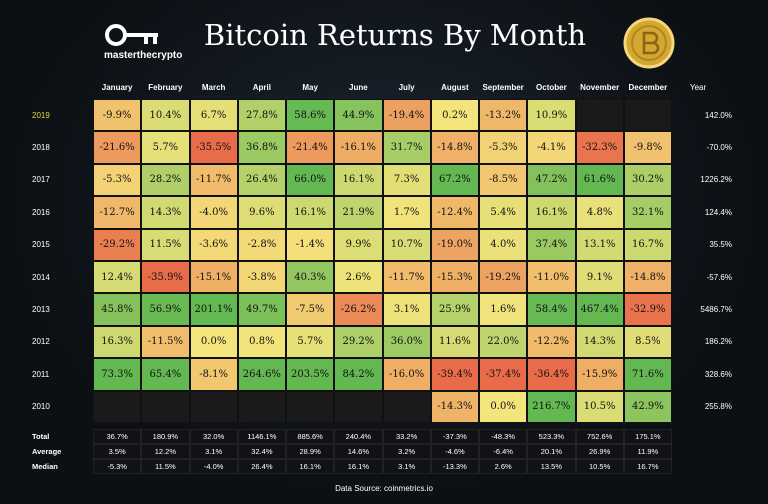  I want to click on return-cell: 0.0%, so click(213, 342).